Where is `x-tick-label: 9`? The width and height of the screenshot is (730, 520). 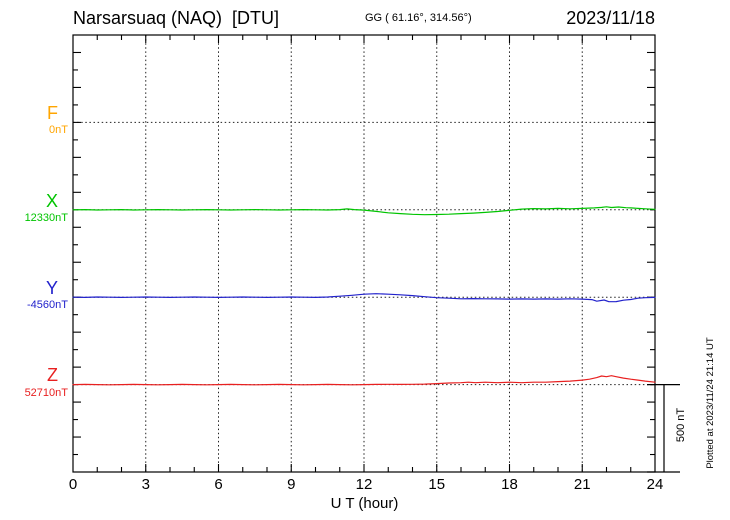
x-tick-label: 9 is located at coordinates (291, 484).